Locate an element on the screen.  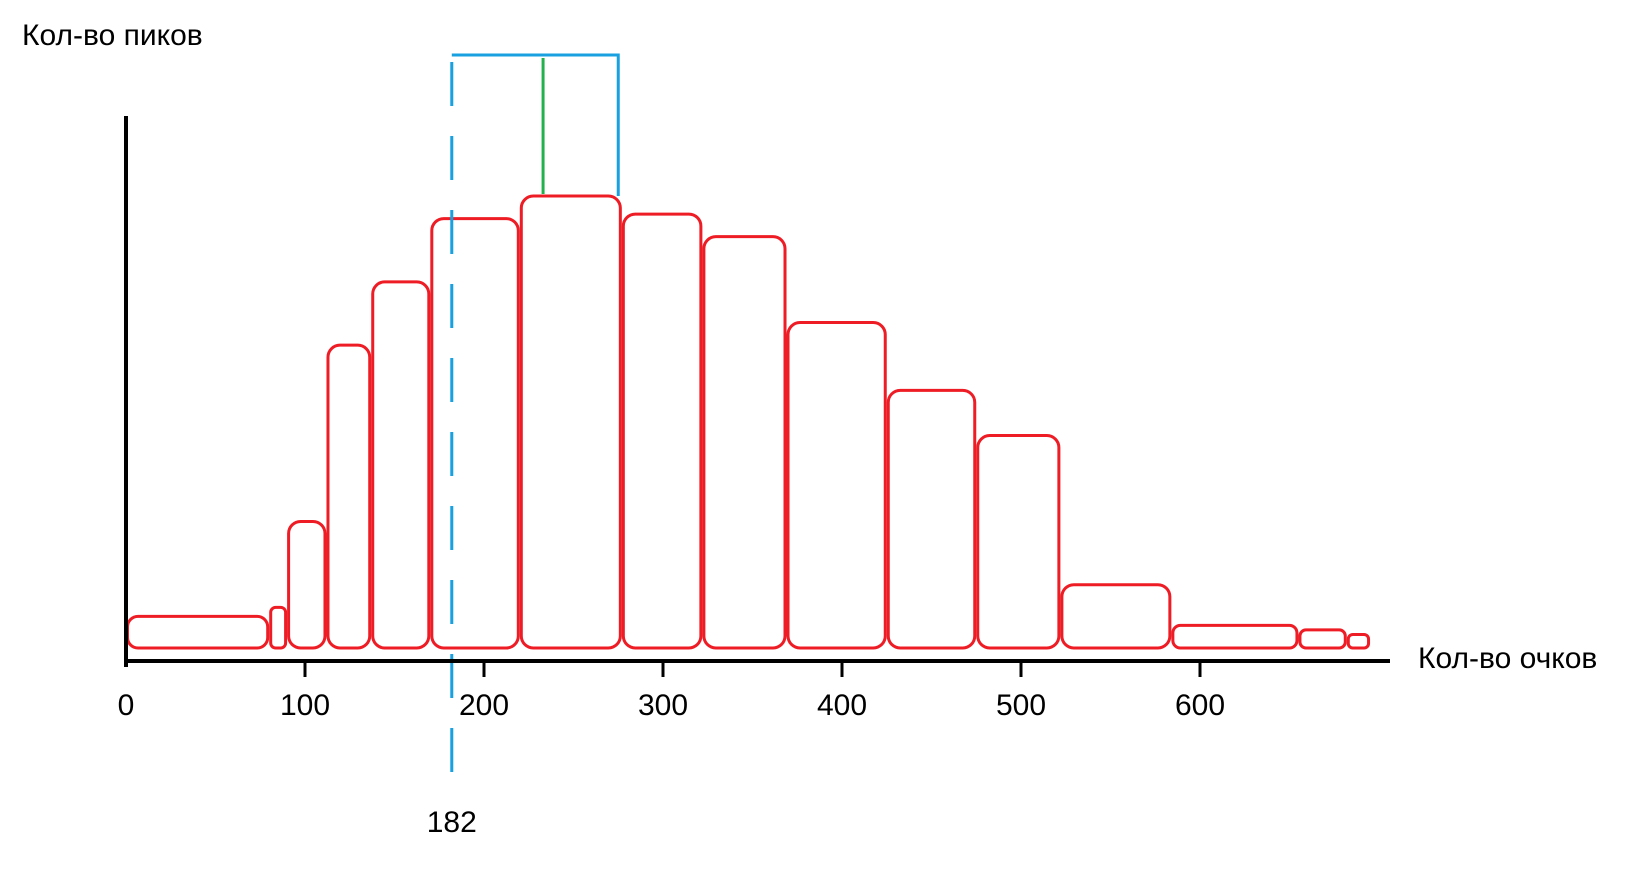
range-bracket is located at coordinates (535, 124).